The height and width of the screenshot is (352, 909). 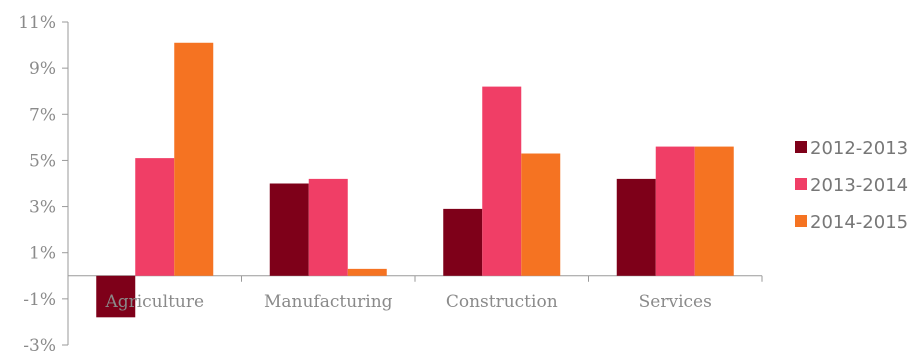 What do you see at coordinates (859, 222) in the screenshot?
I see `legend-label: 2014-2015` at bounding box center [859, 222].